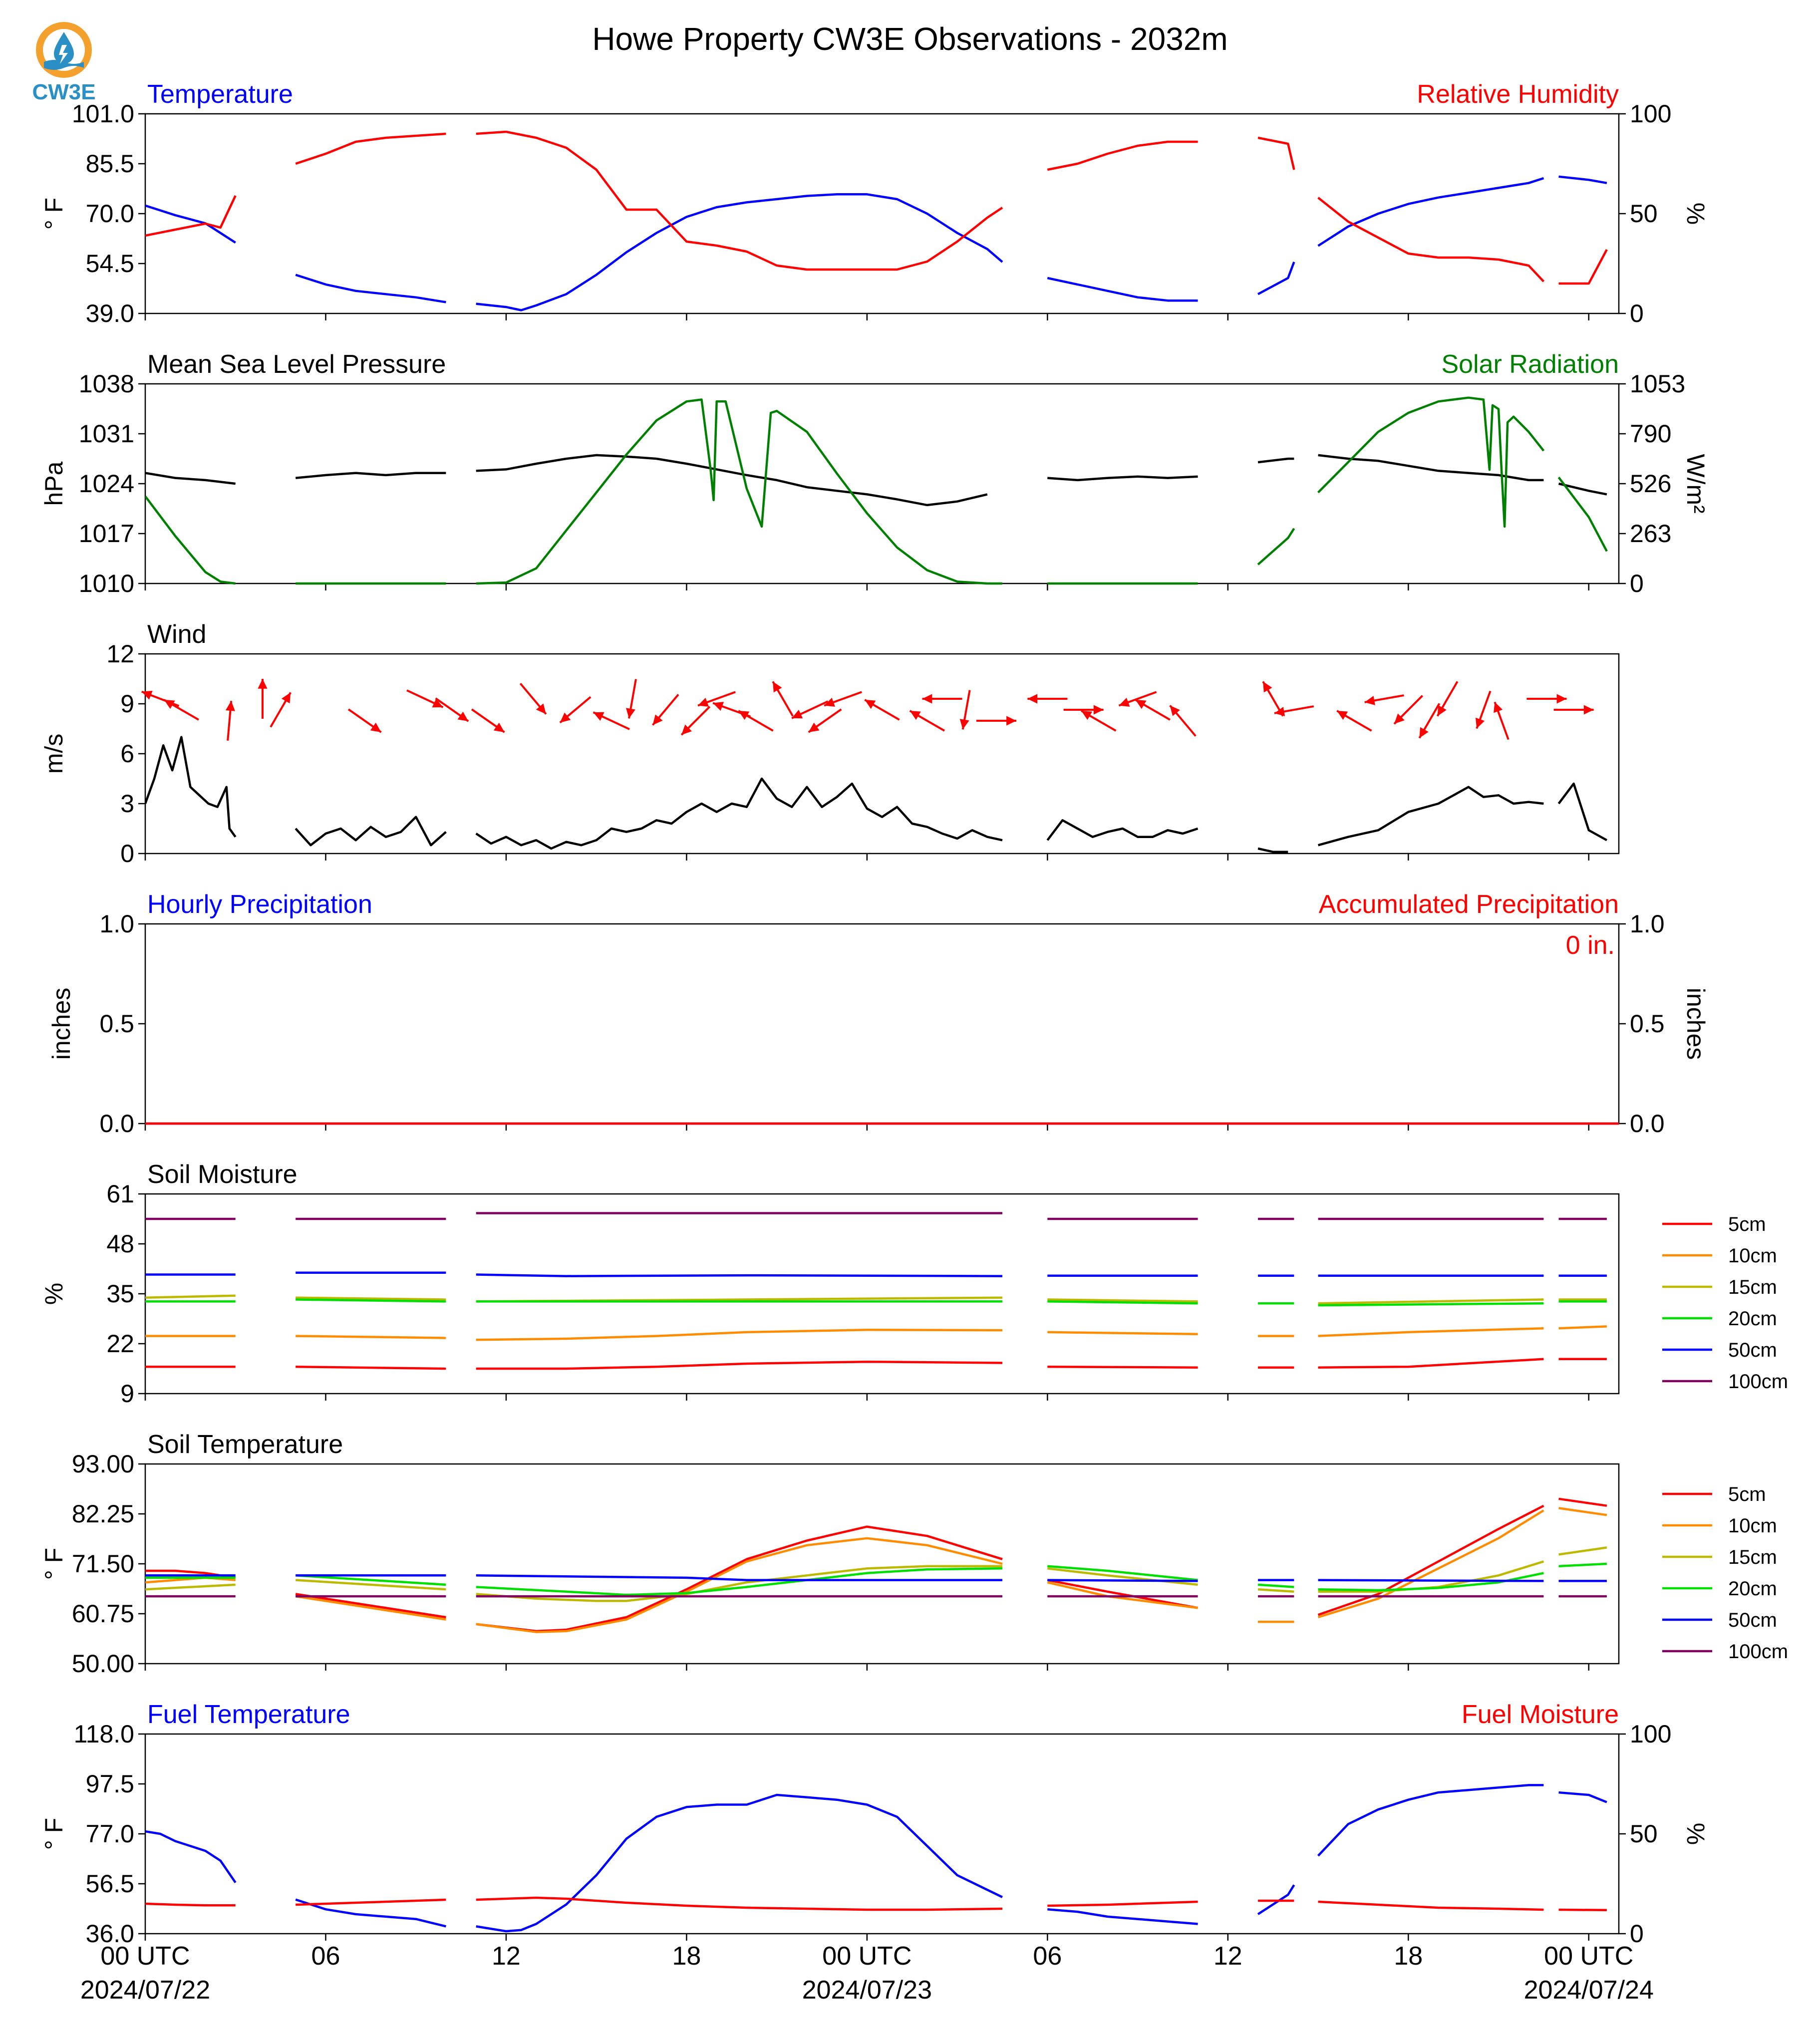 The width and height of the screenshot is (1820, 2028). What do you see at coordinates (106, 534) in the screenshot?
I see `y-tick-label-left: 1017` at bounding box center [106, 534].